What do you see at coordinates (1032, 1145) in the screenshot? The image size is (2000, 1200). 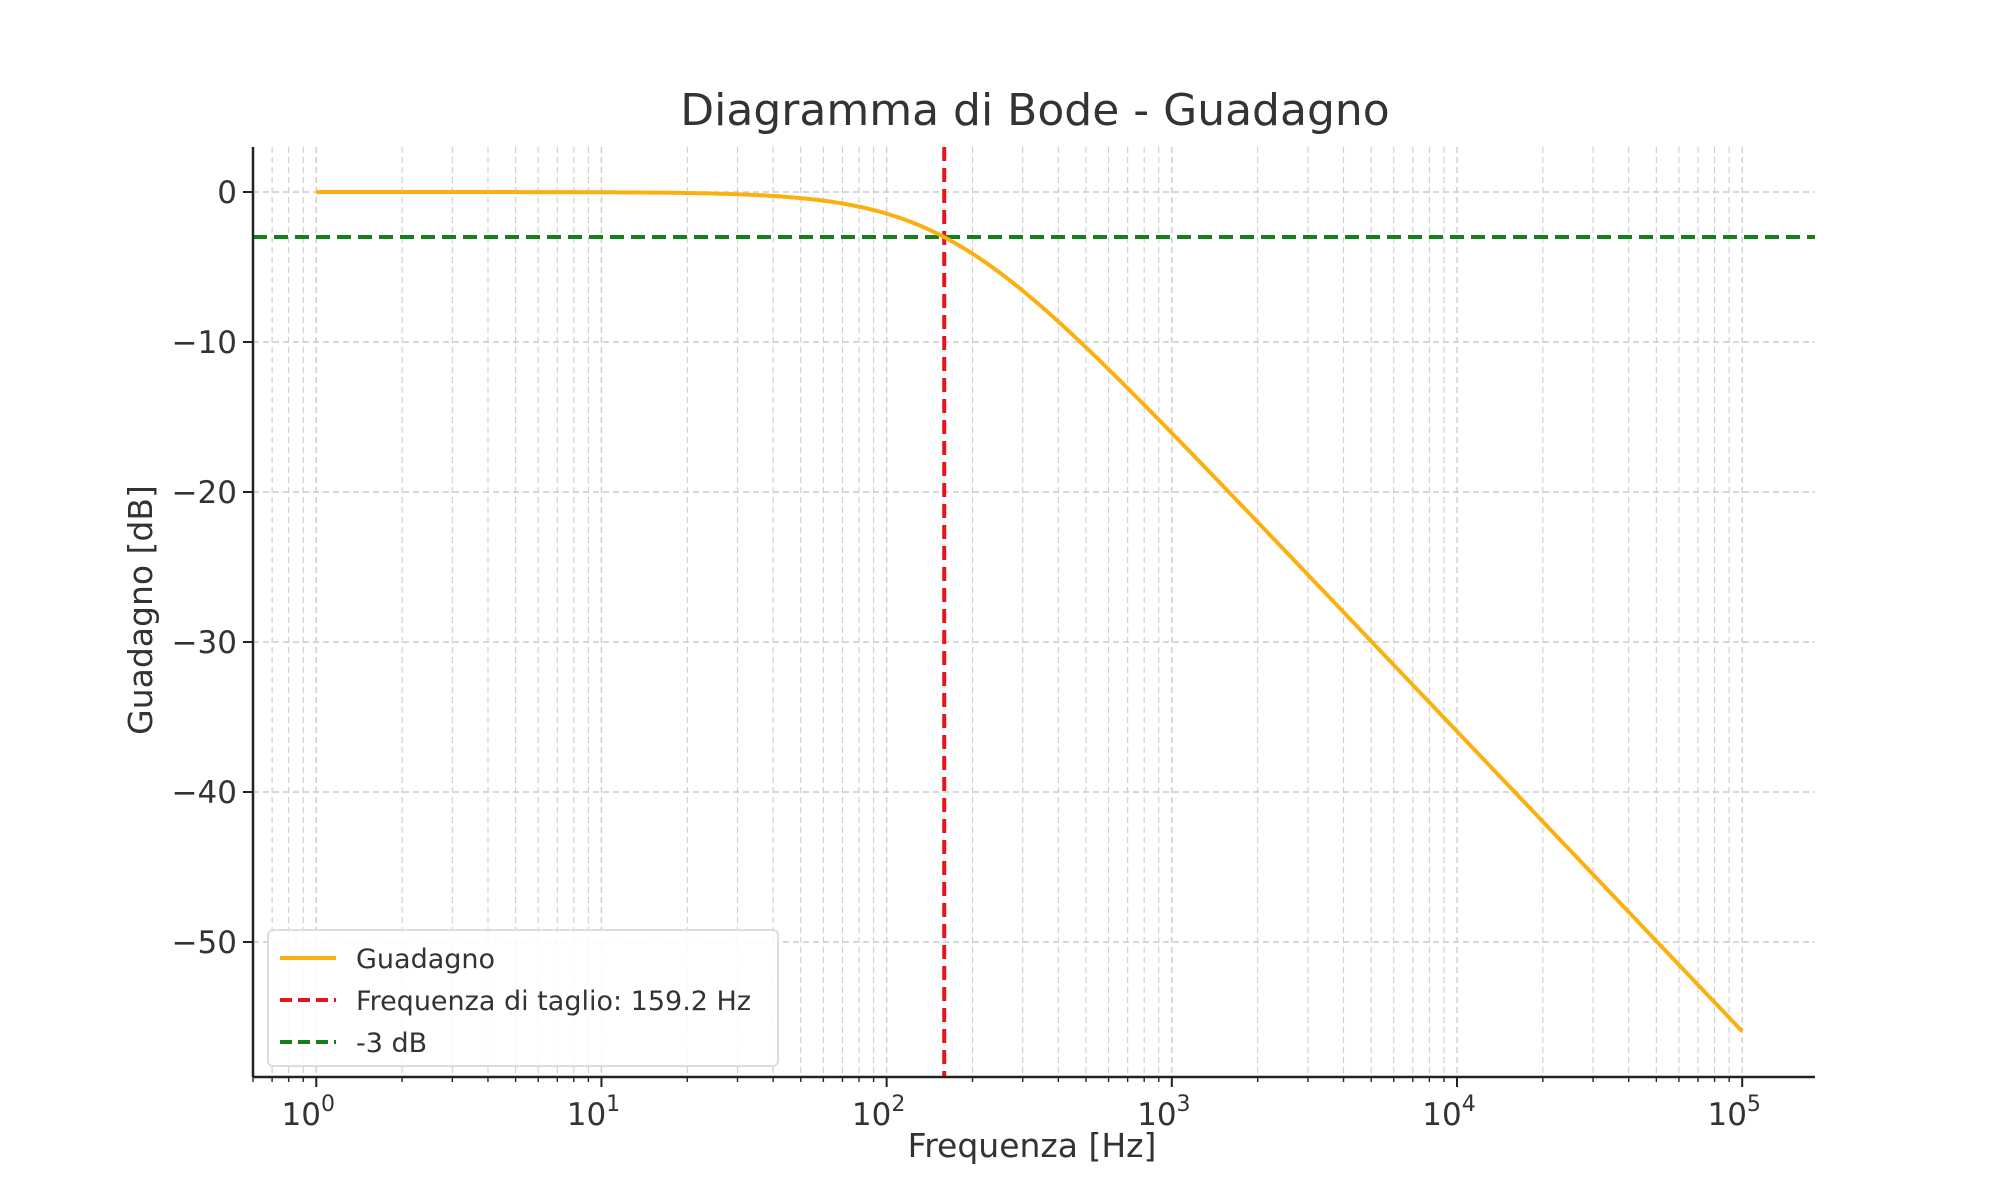 I see `x-axis-label: Frequenza [Hz]` at bounding box center [1032, 1145].